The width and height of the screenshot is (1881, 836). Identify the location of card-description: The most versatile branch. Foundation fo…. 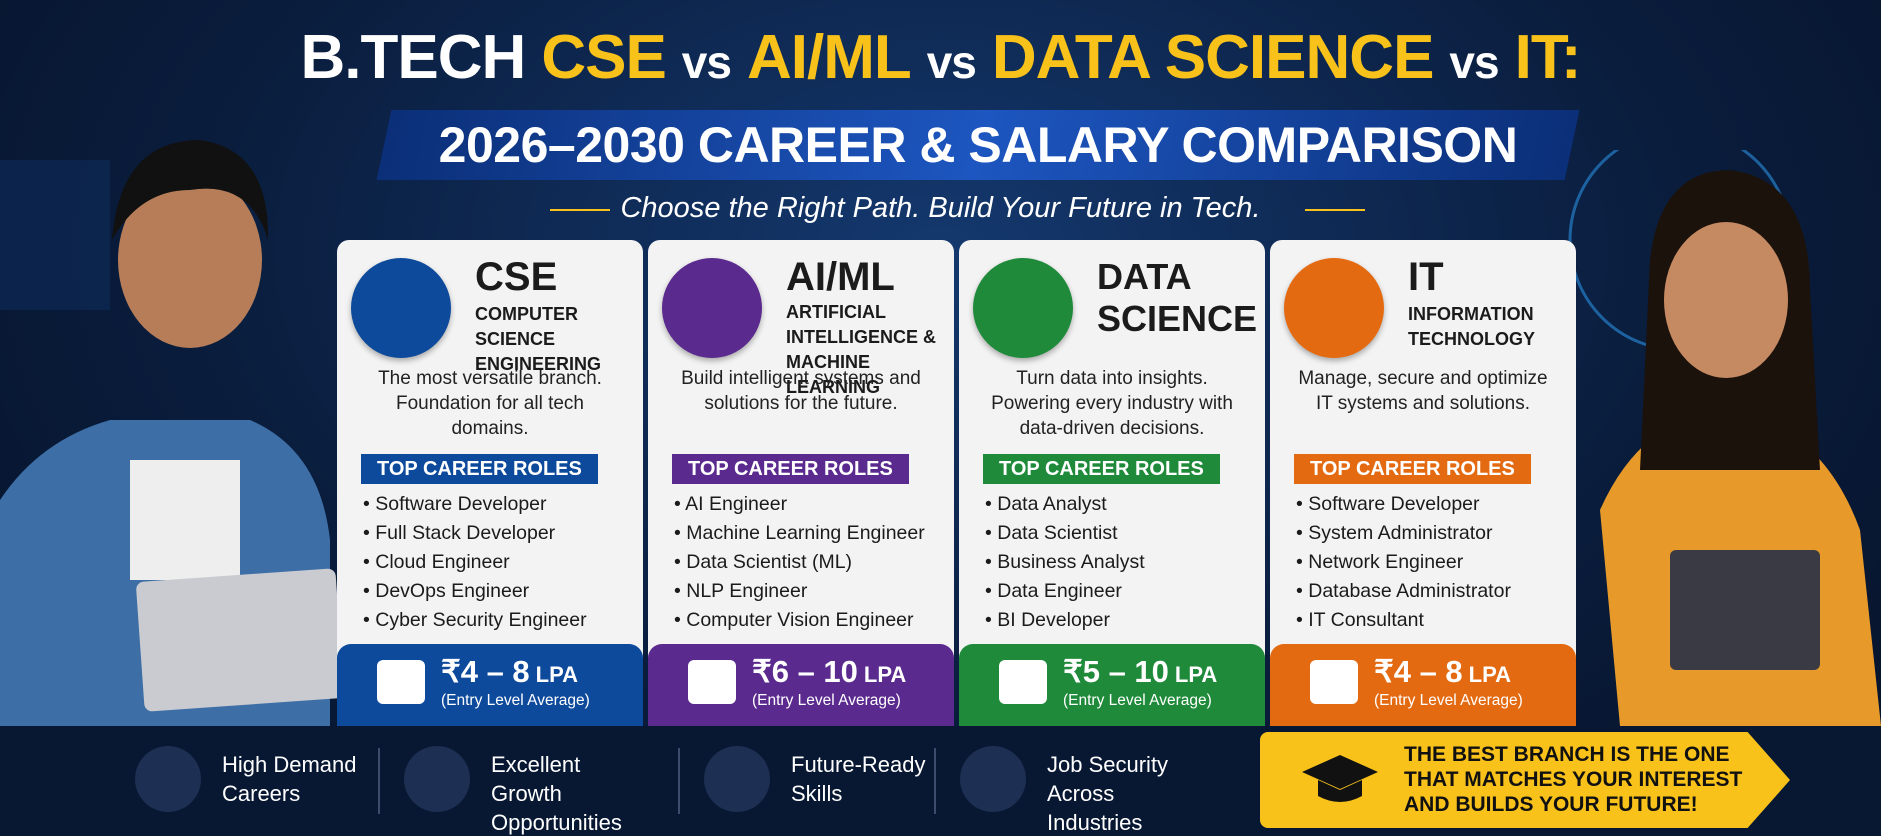
(490, 403).